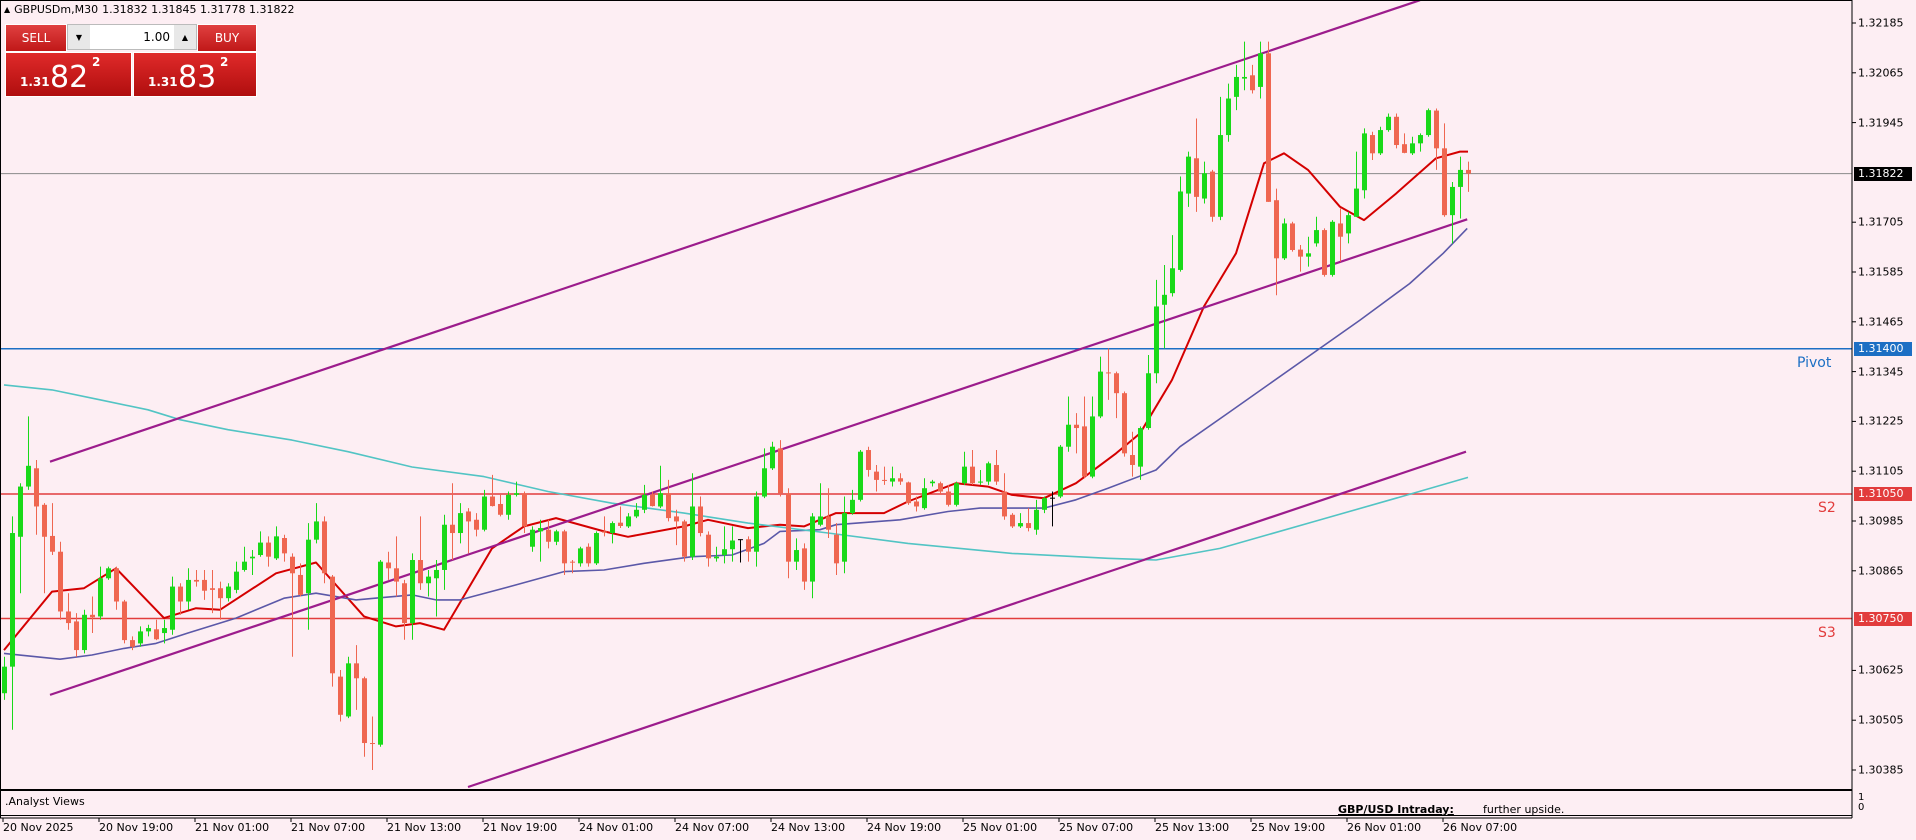 Image resolution: width=1916 pixels, height=840 pixels. I want to click on sell-price-button: 1.31 82 2, so click(68, 74).